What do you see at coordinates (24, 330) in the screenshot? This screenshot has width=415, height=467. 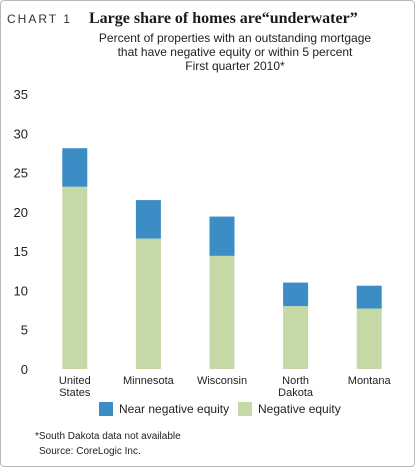 I see `y-tick-label: 5` at bounding box center [24, 330].